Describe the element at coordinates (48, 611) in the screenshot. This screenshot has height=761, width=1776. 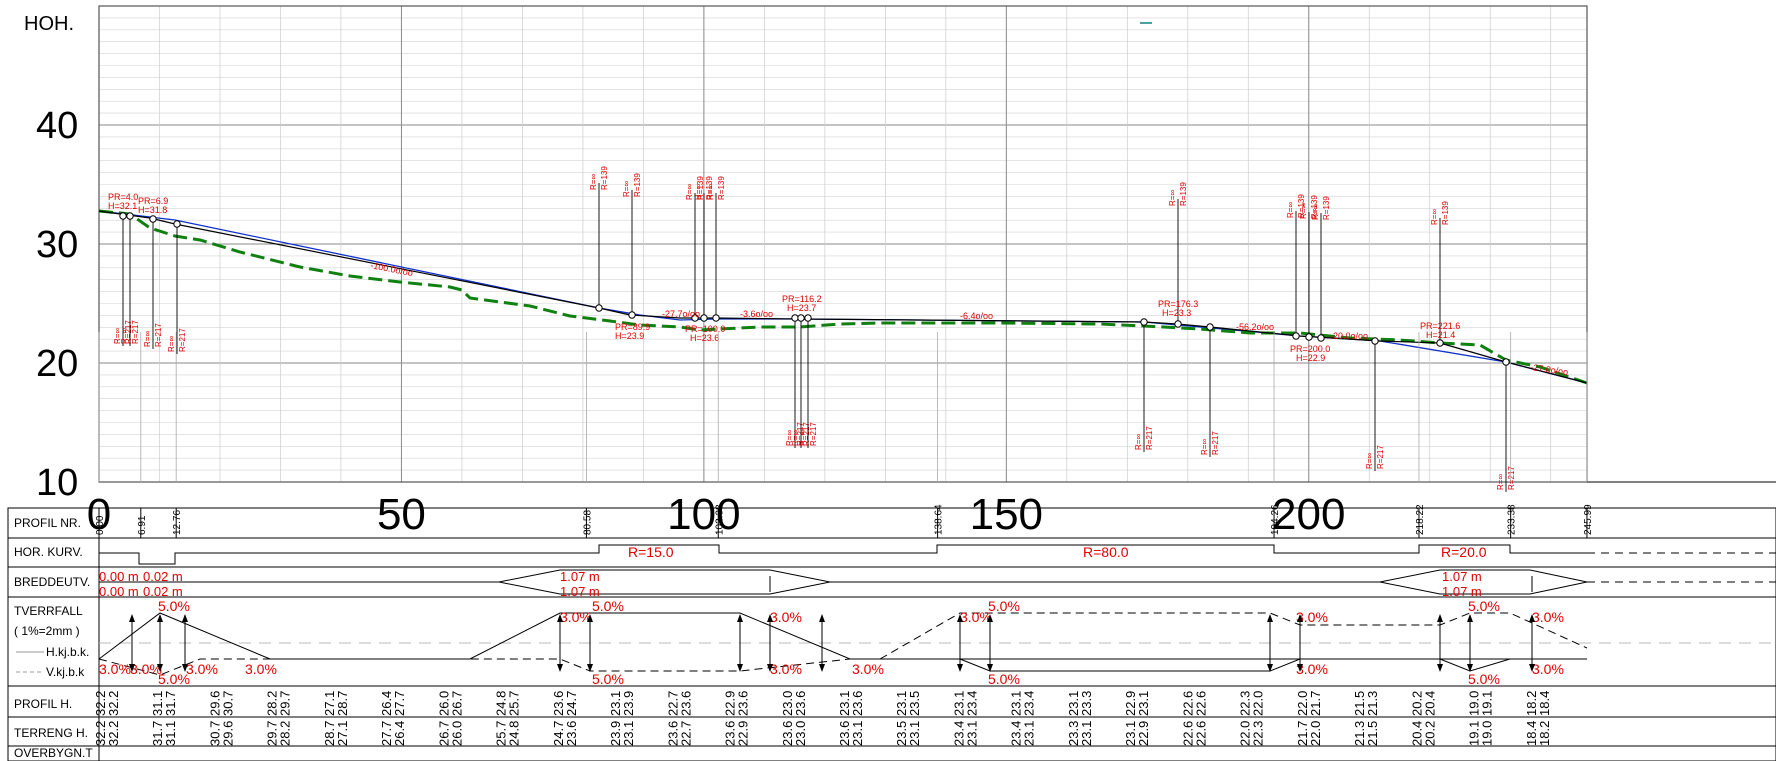
I see `row-label-tverrfall: TVERRFALL` at that location.